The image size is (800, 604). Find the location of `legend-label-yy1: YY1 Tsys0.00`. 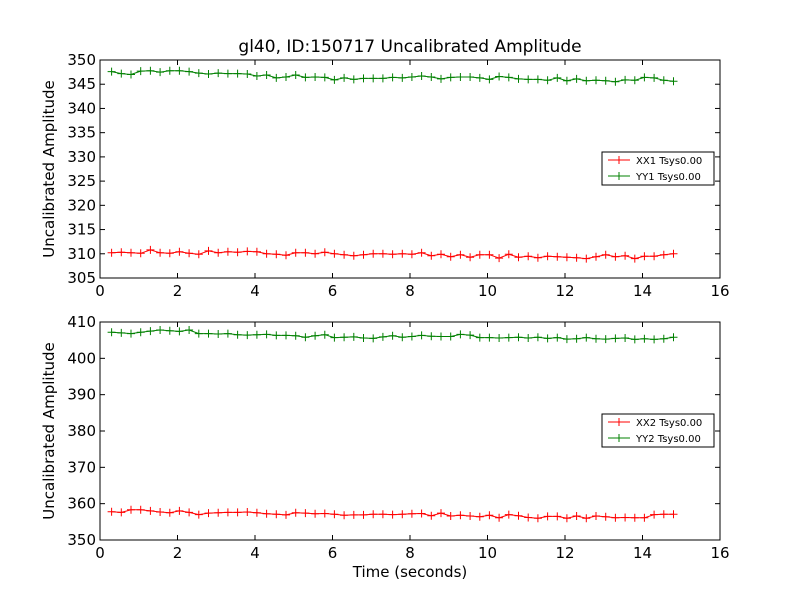

legend-label-yy1: YY1 Tsys0.00 is located at coordinates (668, 177).